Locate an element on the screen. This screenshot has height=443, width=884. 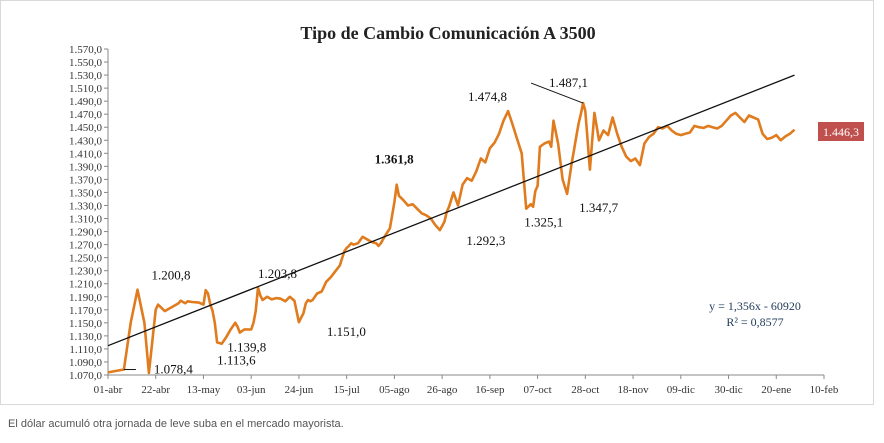
x-tick-label: 24-jun is located at coordinates (299, 390).